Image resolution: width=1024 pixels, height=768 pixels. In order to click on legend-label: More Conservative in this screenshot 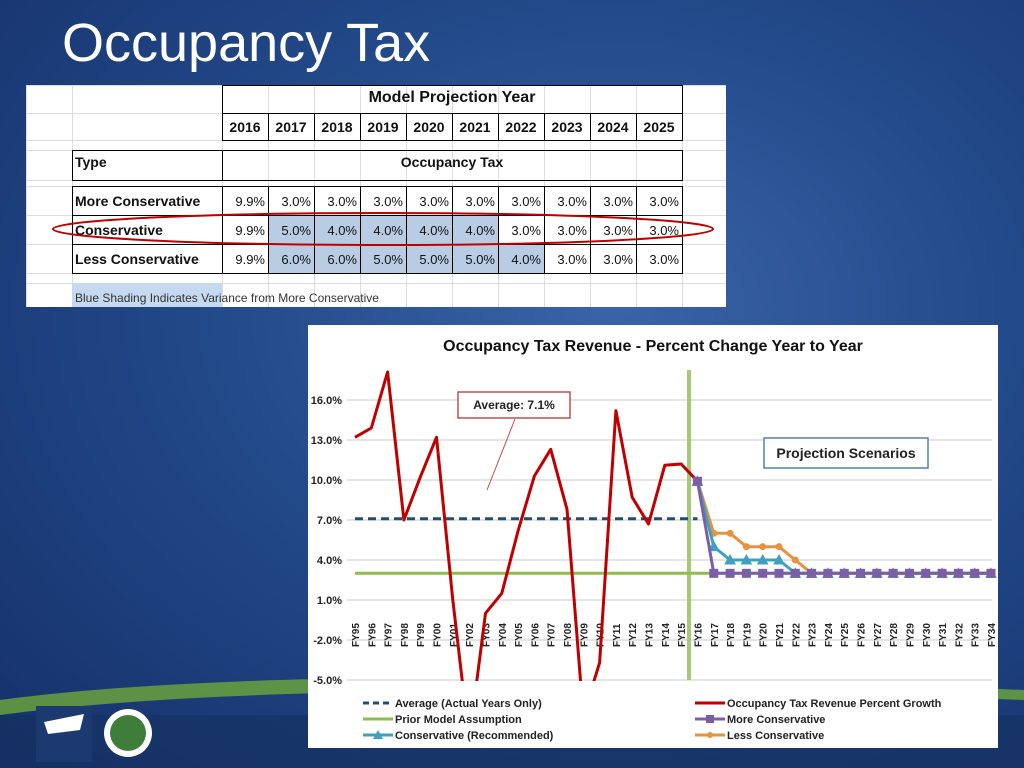, I will do `click(776, 720)`.